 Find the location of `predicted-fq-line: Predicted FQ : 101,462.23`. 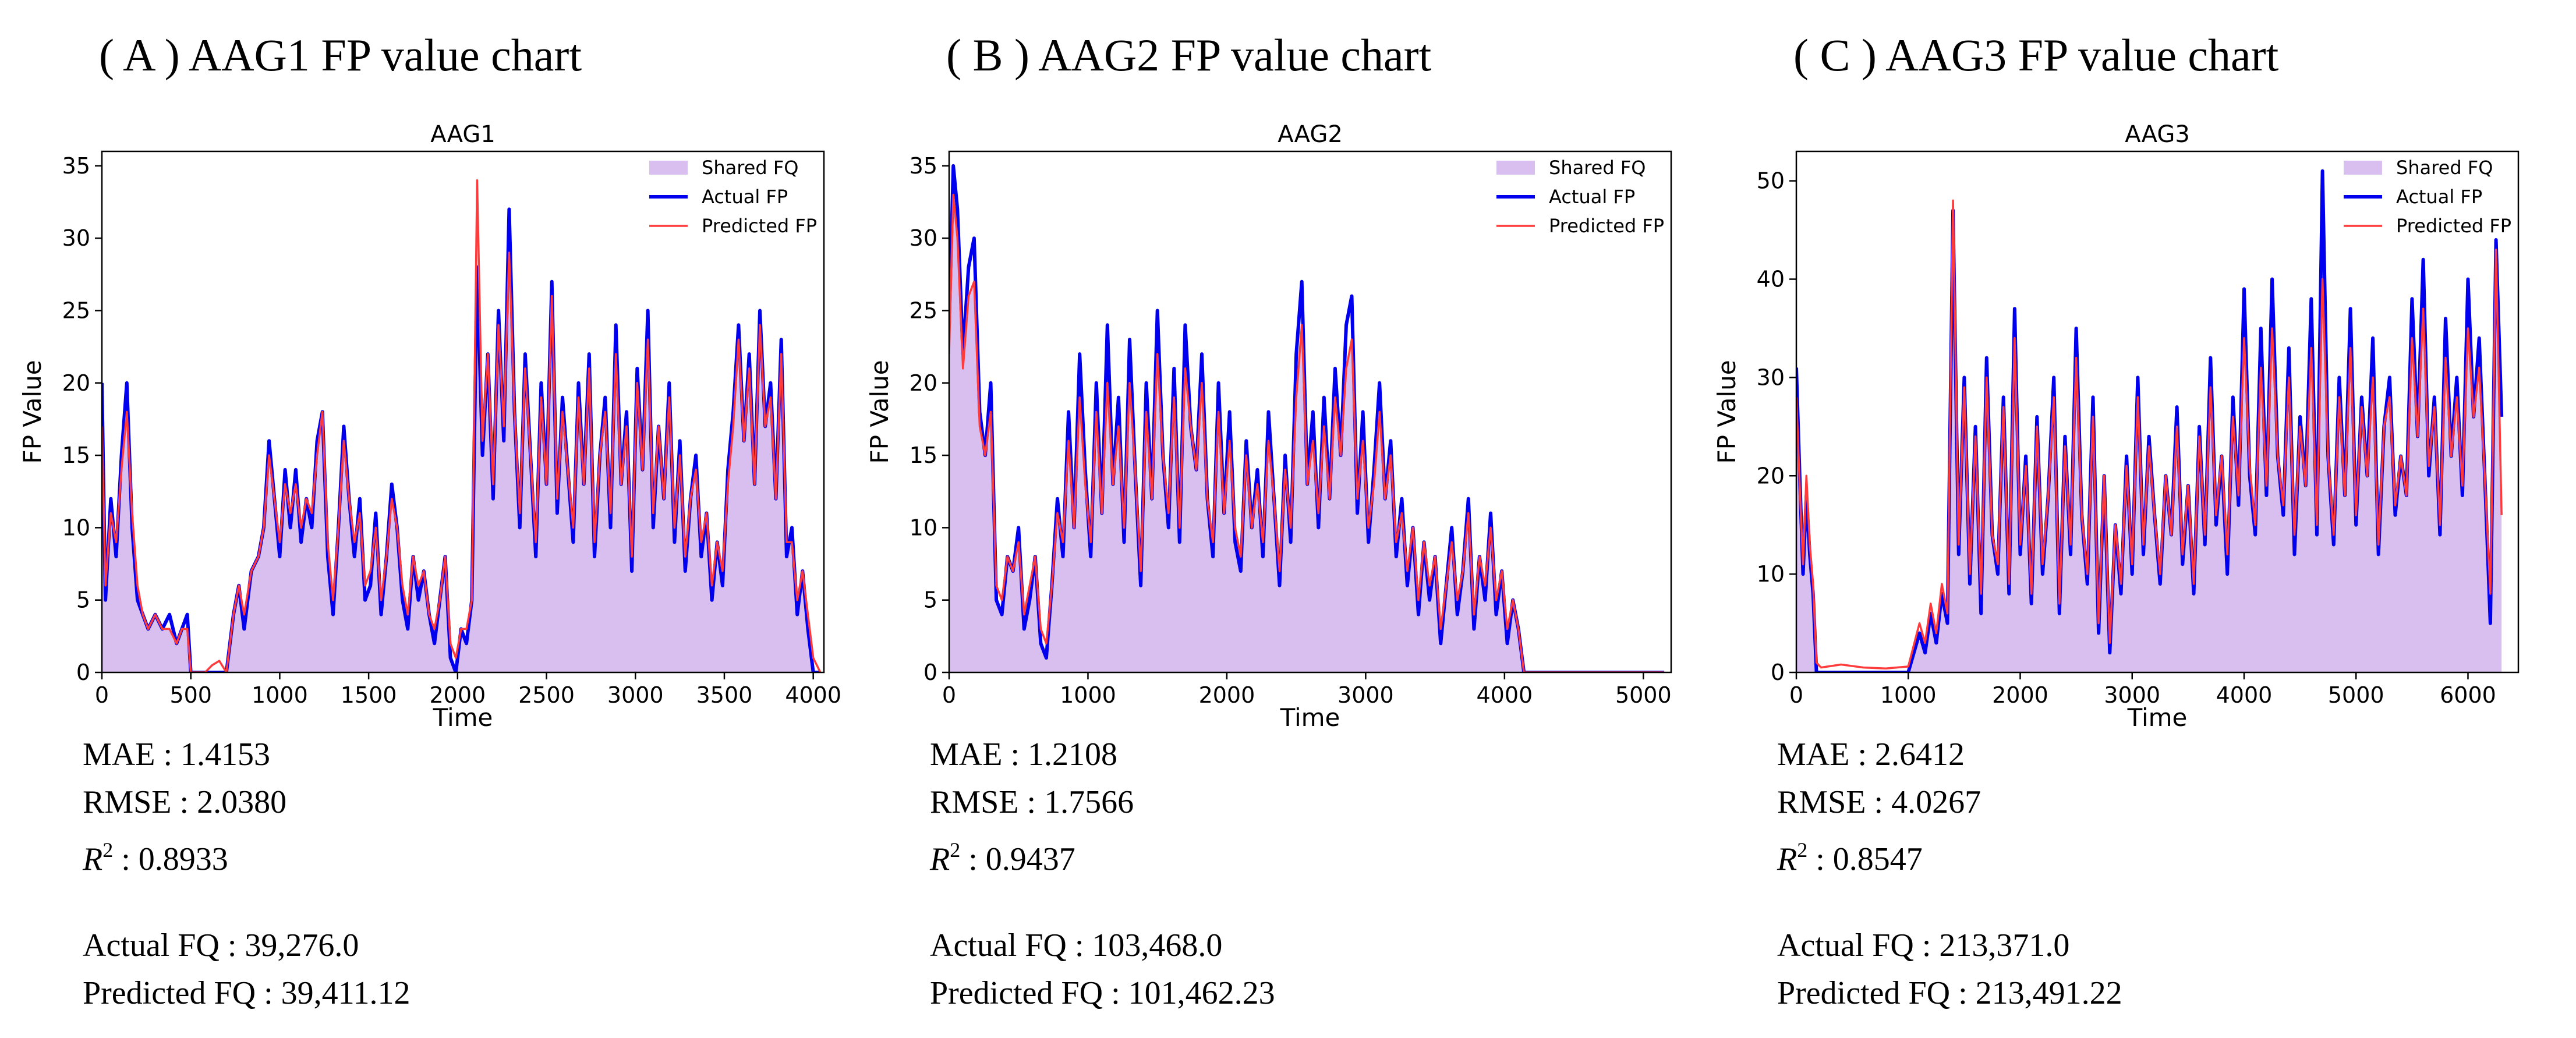

predicted-fq-line: Predicted FQ : 101,462.23 is located at coordinates (1102, 993).